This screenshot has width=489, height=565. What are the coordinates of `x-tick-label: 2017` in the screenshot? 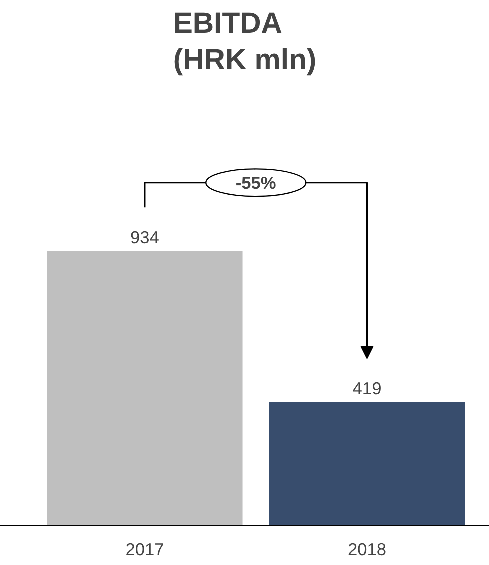 It's located at (145, 550).